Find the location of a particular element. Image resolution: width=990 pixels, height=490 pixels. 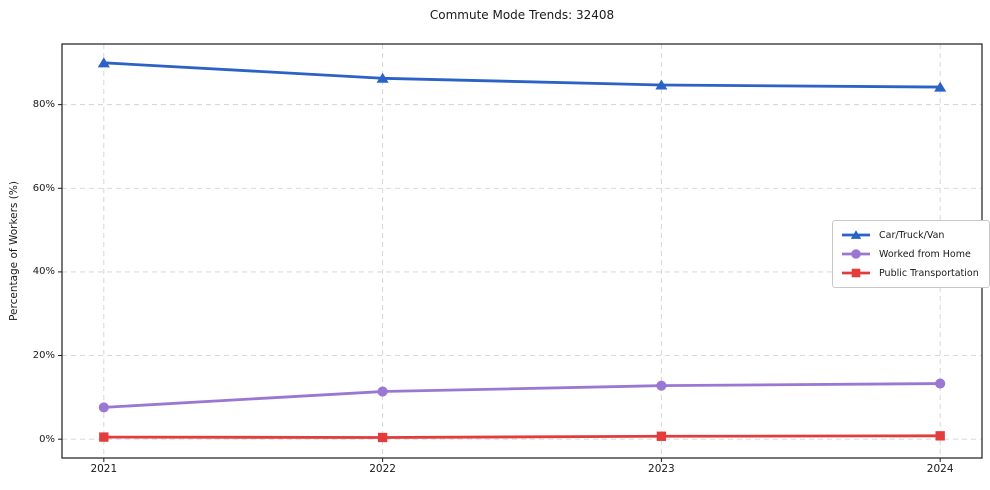

y-tick-label: 40% is located at coordinates (43, 272).